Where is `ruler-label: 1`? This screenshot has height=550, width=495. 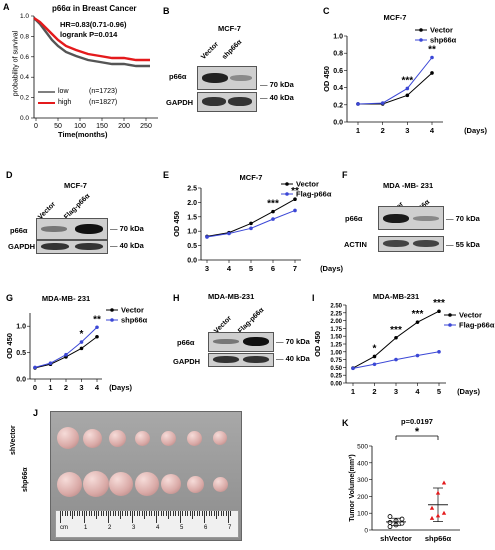
ruler-label: 1 is located at coordinates (86, 528).